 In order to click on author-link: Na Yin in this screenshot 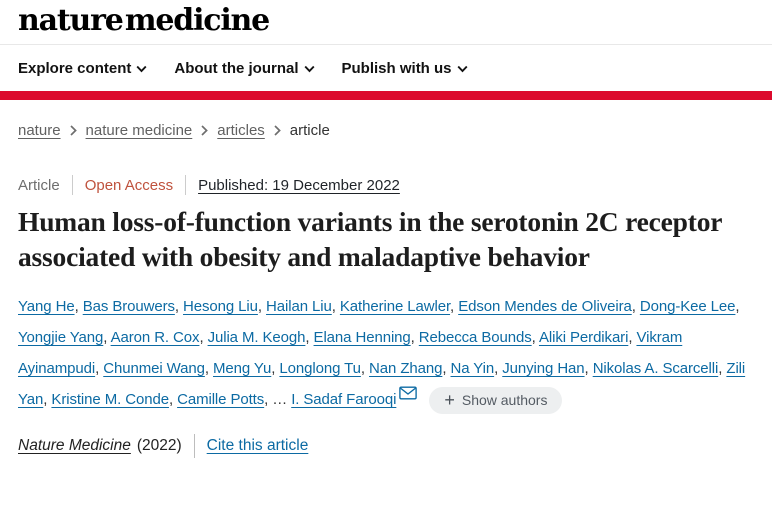, I will do `click(472, 368)`.